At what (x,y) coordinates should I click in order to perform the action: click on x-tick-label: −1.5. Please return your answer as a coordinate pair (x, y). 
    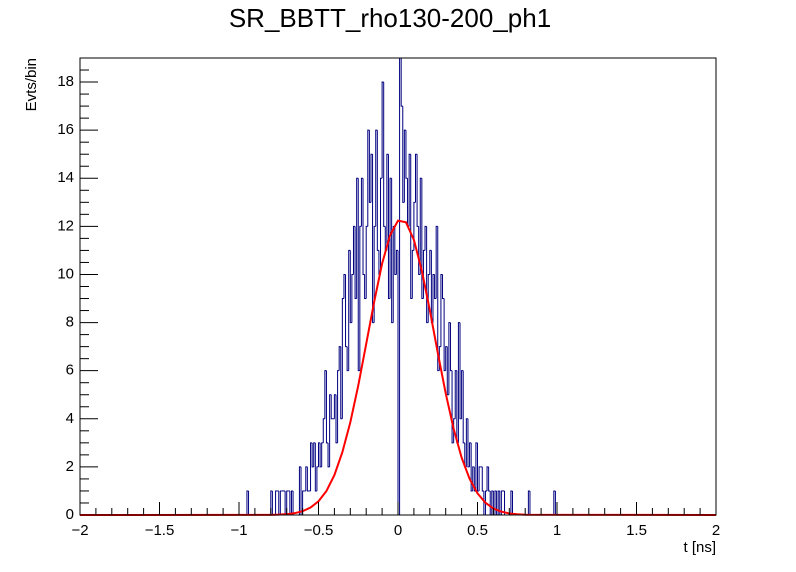
    Looking at the image, I should click on (160, 530).